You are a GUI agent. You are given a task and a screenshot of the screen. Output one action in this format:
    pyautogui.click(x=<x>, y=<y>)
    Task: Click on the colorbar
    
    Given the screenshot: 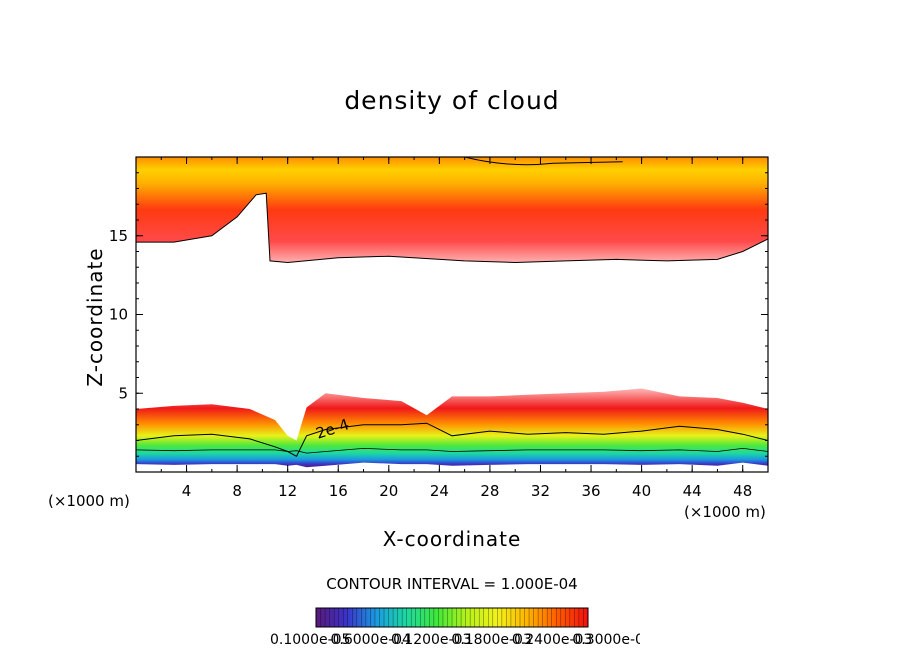 What is the action you would take?
    pyautogui.click(x=452, y=617)
    